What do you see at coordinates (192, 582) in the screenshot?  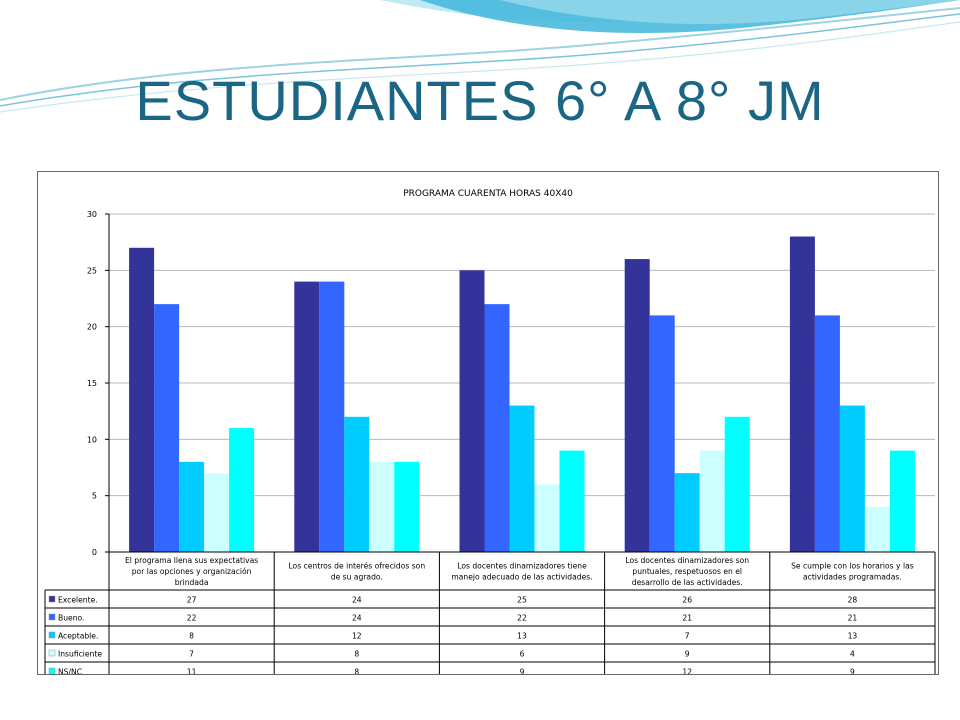 I see `category-label: brindada` at bounding box center [192, 582].